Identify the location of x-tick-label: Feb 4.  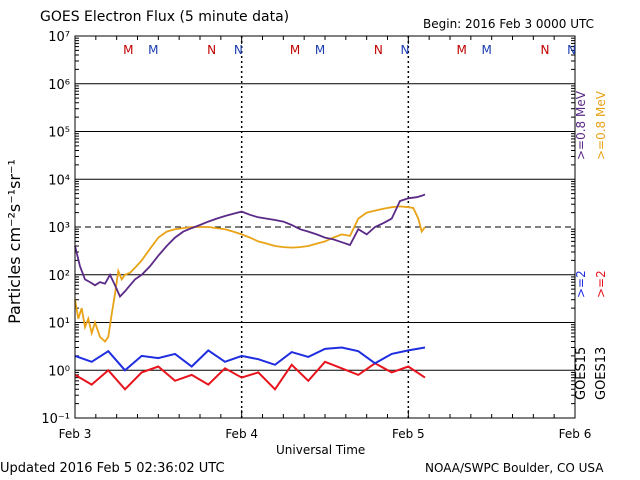
(241, 434).